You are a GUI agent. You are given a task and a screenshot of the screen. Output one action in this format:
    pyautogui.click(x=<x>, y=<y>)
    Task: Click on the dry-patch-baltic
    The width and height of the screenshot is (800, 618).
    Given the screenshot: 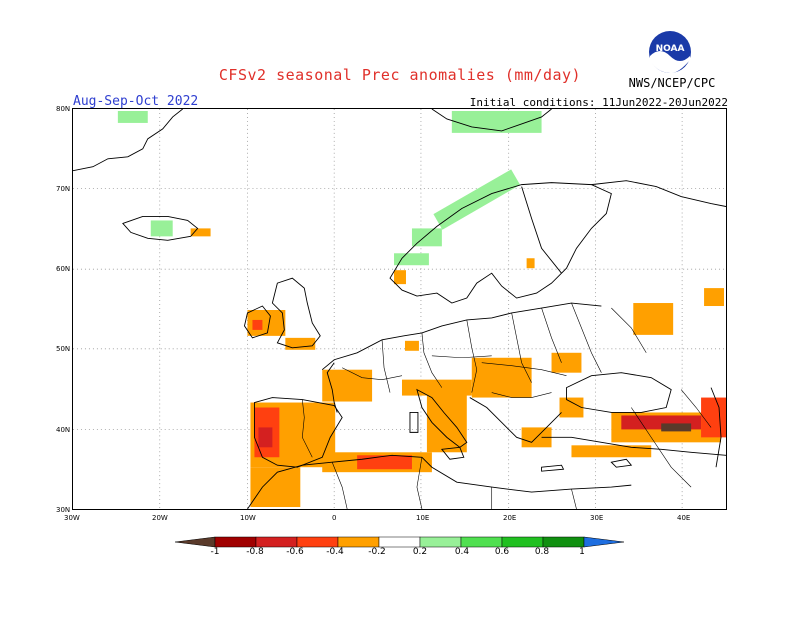 What is the action you would take?
    pyautogui.click(x=530, y=263)
    